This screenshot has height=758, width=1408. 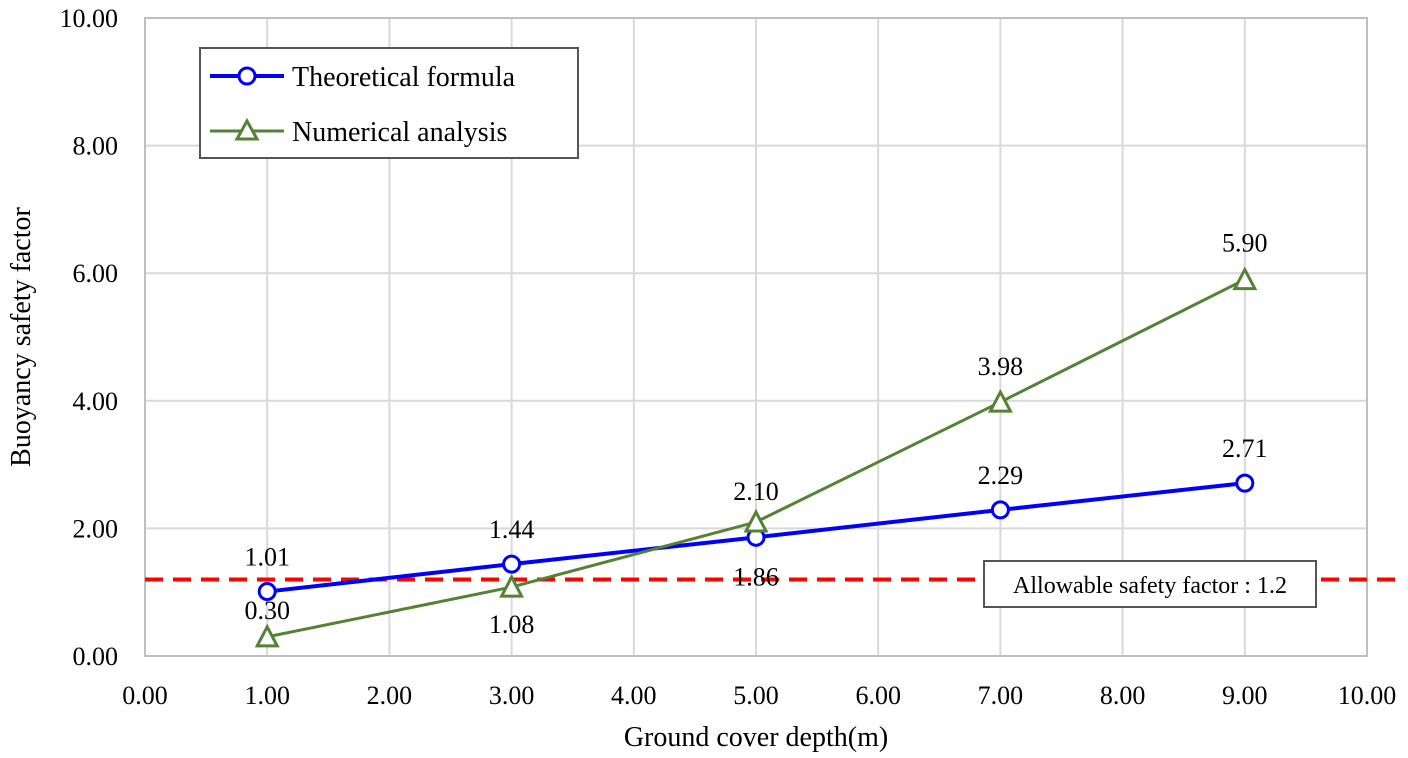 I want to click on x-tick-label: 3.00, so click(x=512, y=695).